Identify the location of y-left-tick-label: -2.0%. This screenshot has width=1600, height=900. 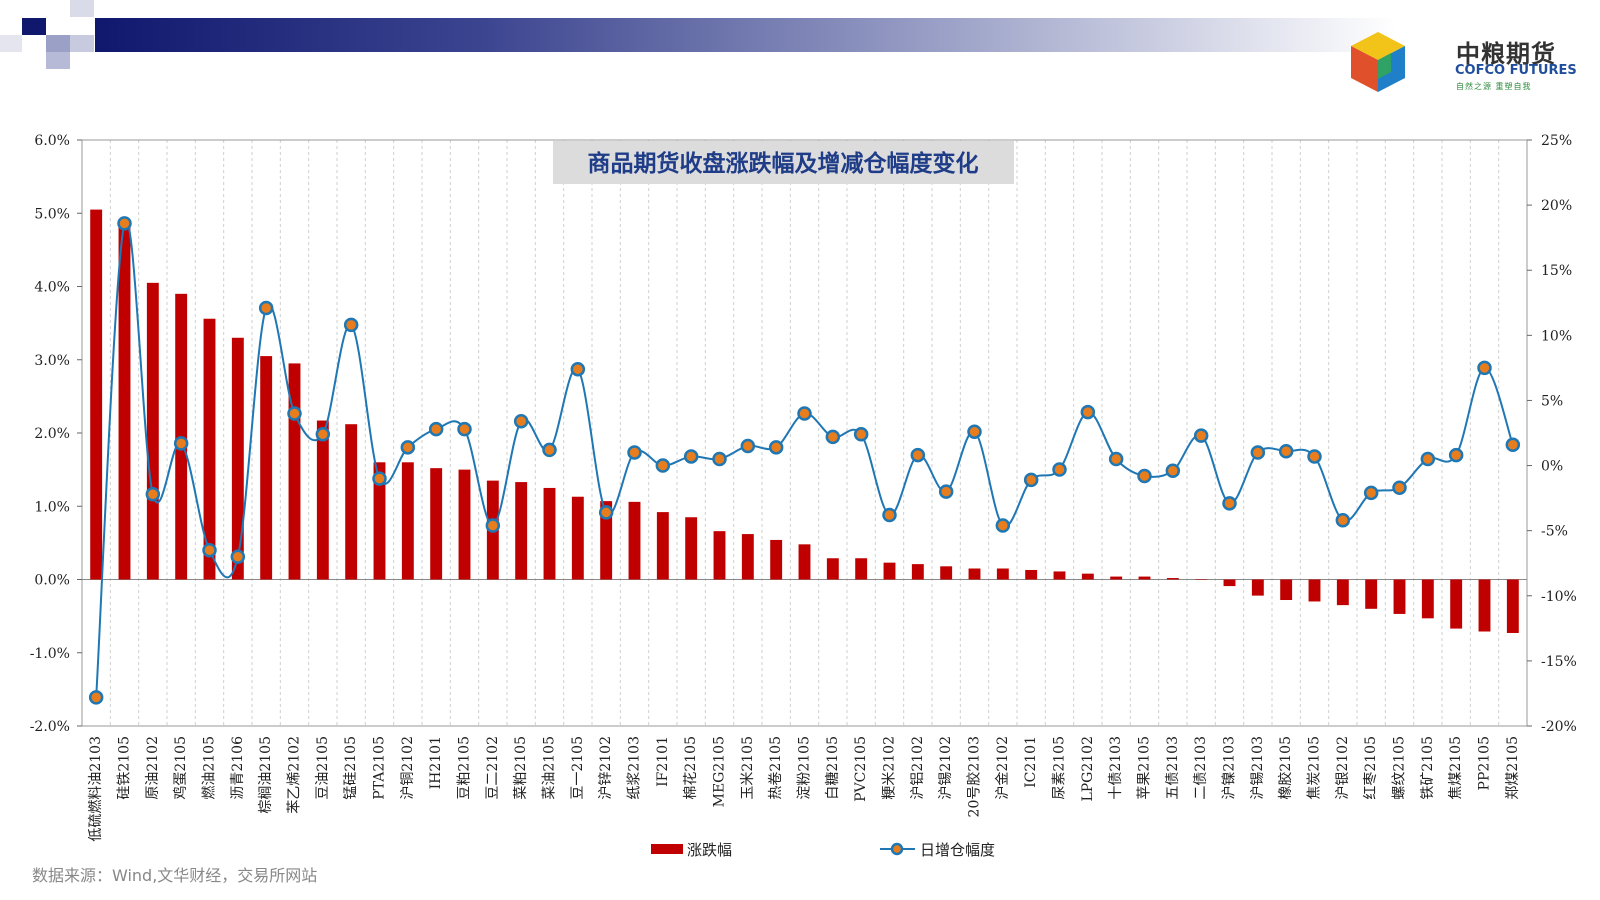
(50, 727).